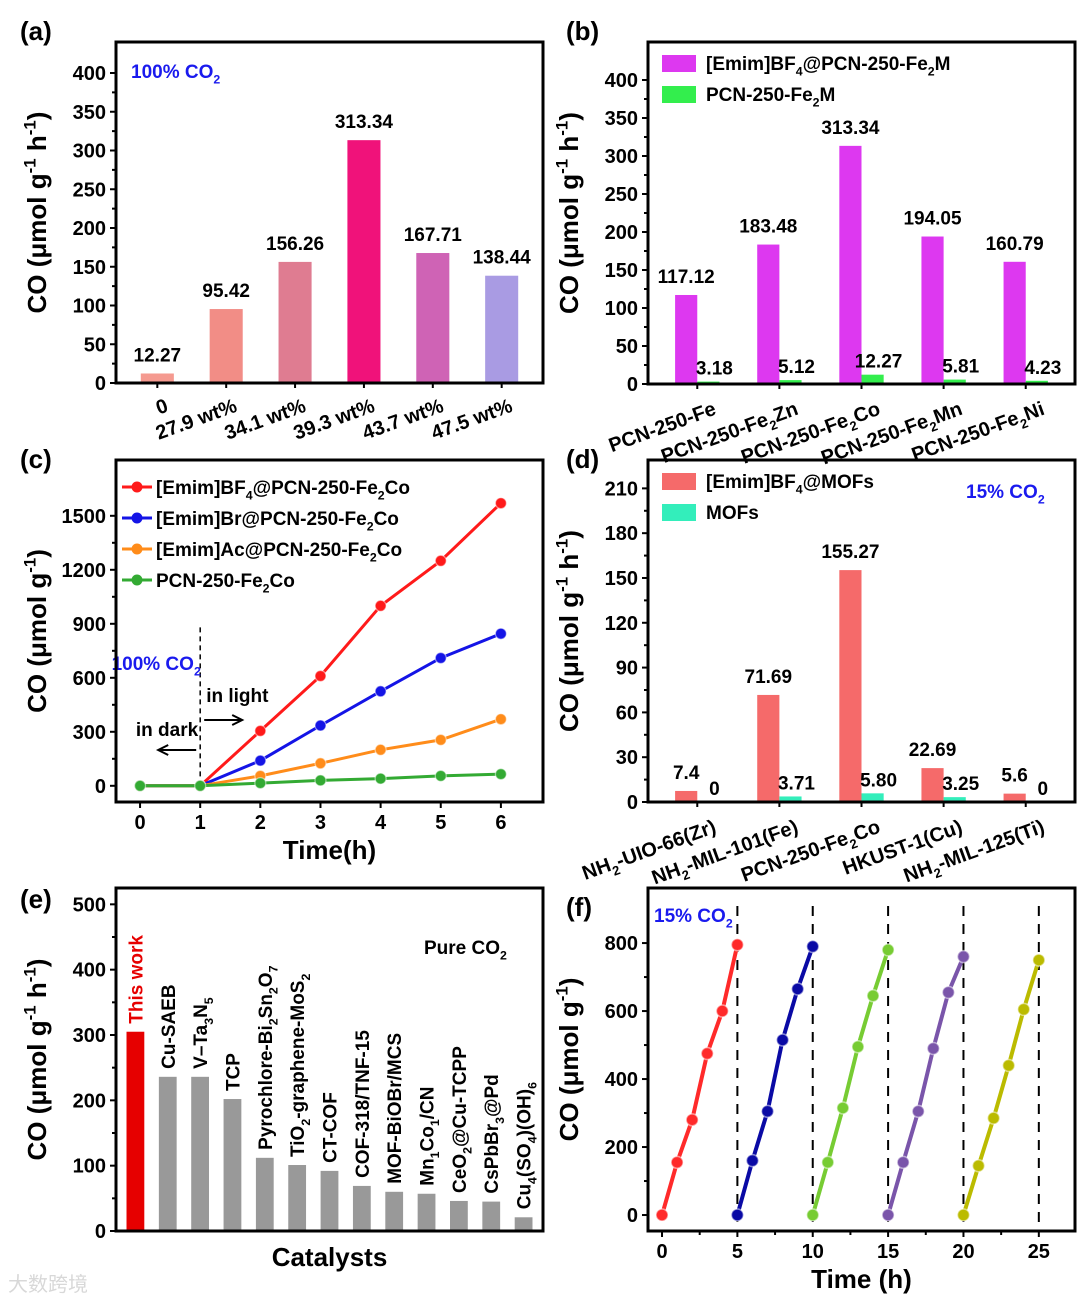 The height and width of the screenshot is (1299, 1080). I want to click on legend-label: [Emim]Ac@PCN-250-Fe2Co, so click(279, 552).